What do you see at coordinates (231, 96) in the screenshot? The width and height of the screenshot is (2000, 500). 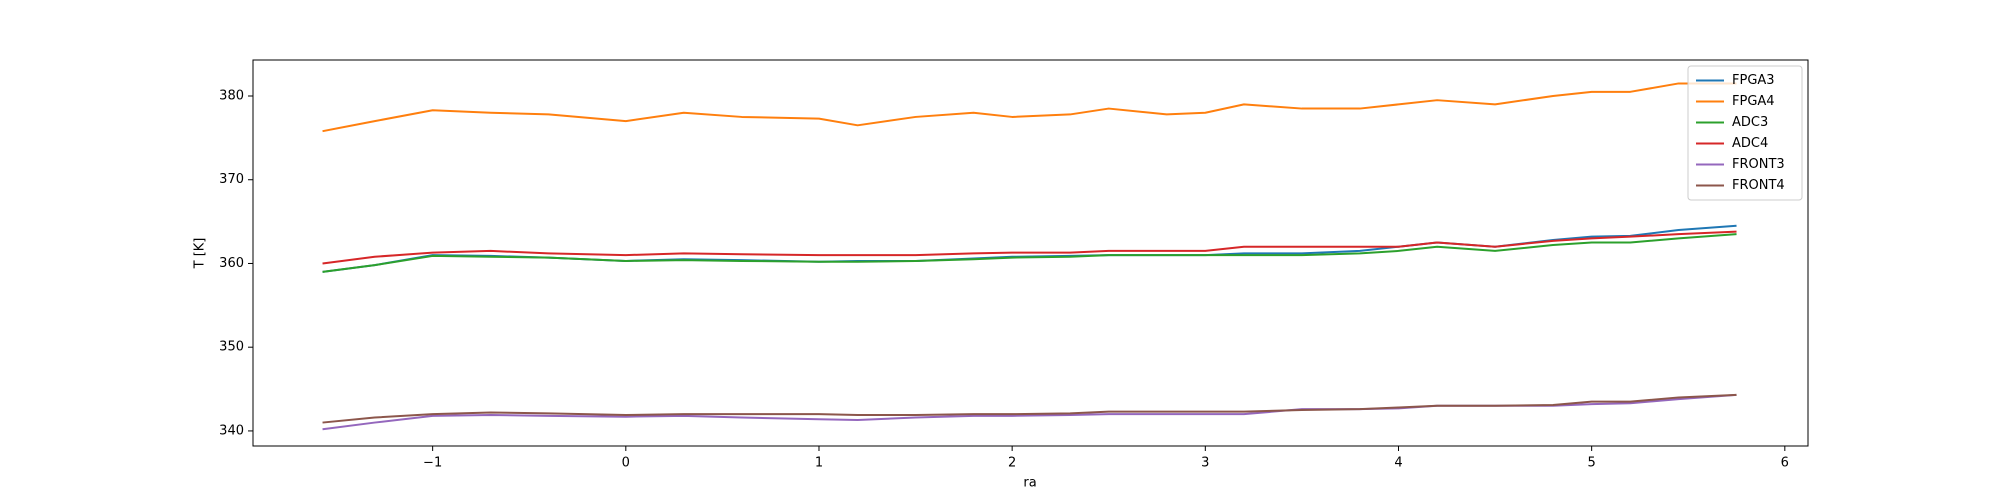 I see `y-tick-label: 380` at bounding box center [231, 96].